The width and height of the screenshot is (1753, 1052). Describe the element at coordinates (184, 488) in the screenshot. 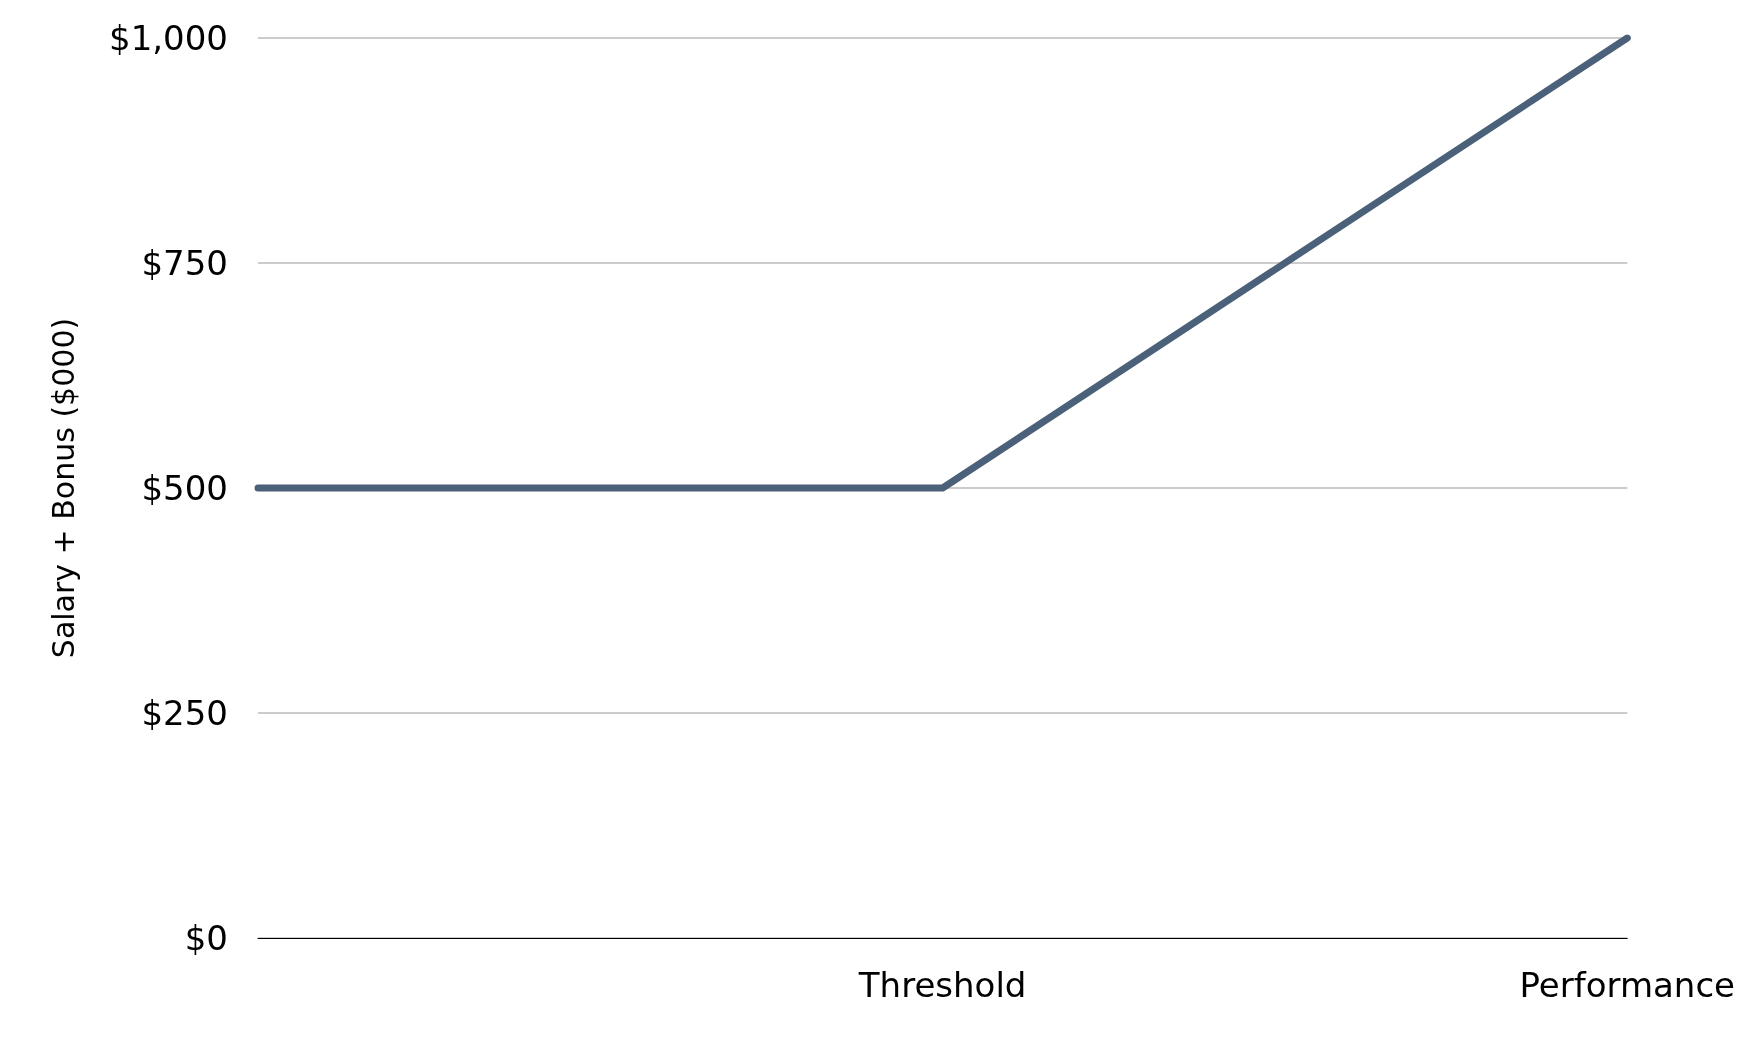

I see `y-tick-label: $500` at that location.